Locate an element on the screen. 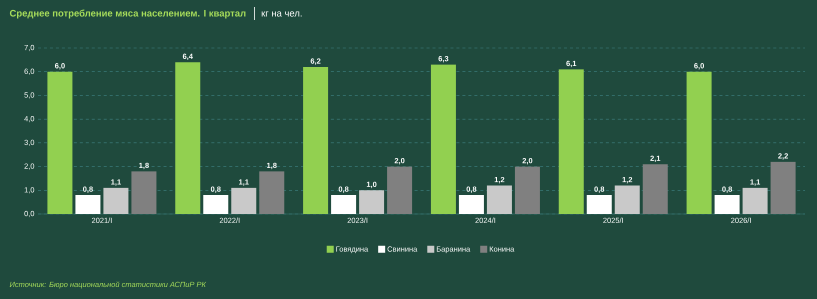 Image resolution: width=817 pixels, height=299 pixels. chart-title: Среднее потребление мяса населением. I квартал is located at coordinates (128, 14).